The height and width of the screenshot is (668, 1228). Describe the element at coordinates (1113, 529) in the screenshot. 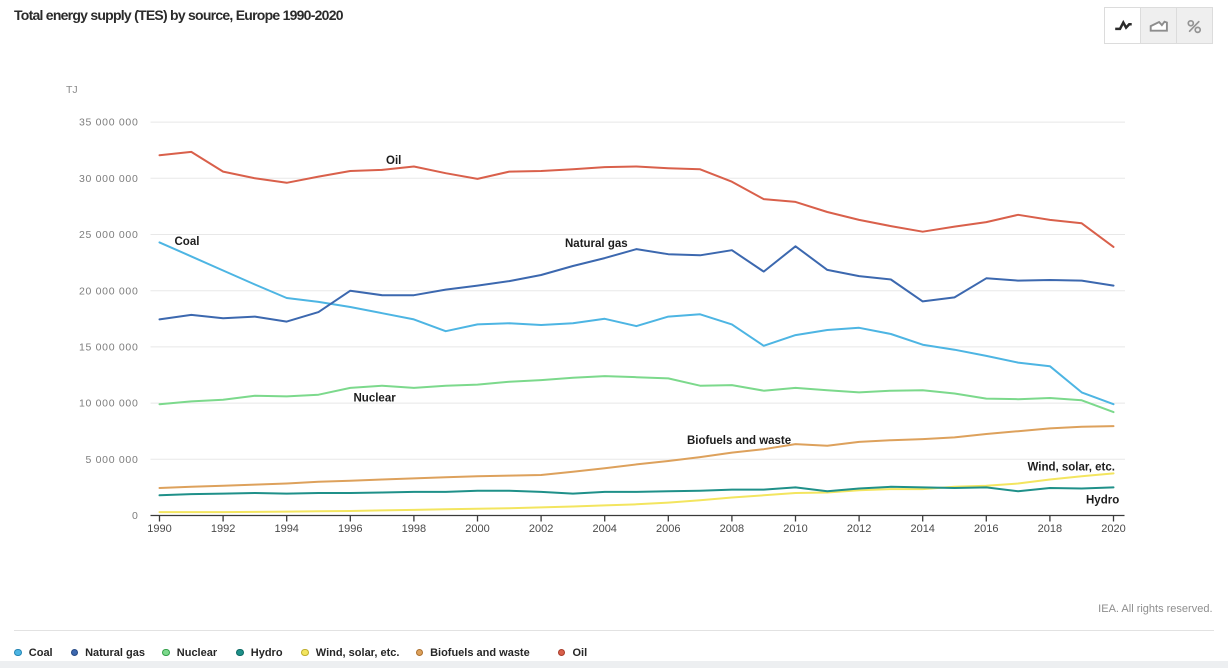

I see `svg-text: 2020` at that location.